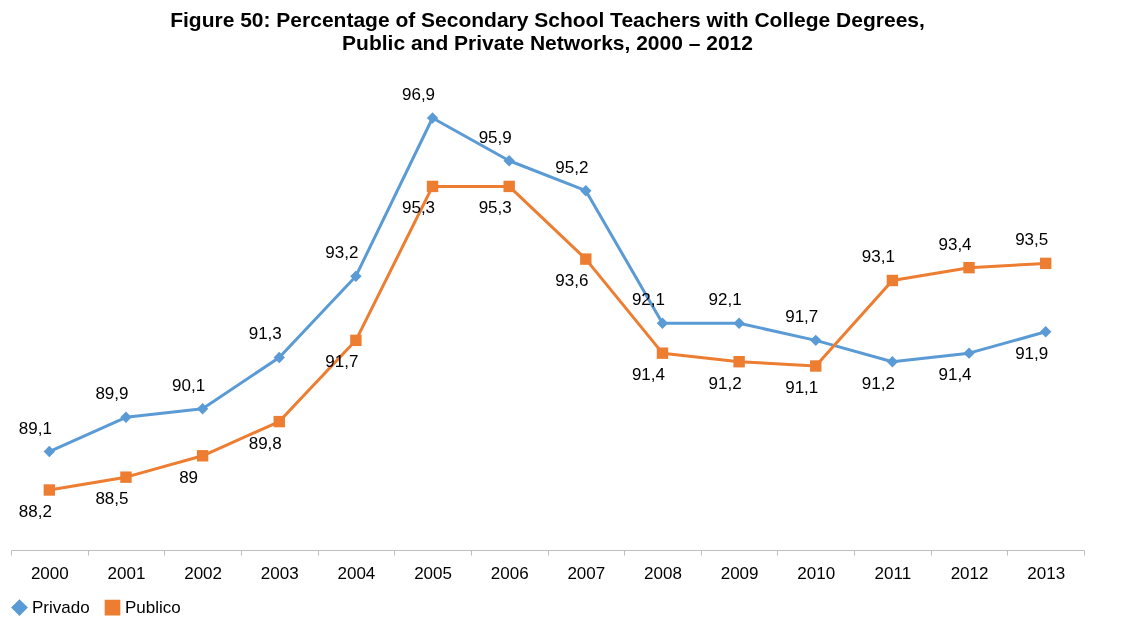 Image resolution: width=1130 pixels, height=644 pixels. What do you see at coordinates (1032, 240) in the screenshot?
I see `data-label: 93,5` at bounding box center [1032, 240].